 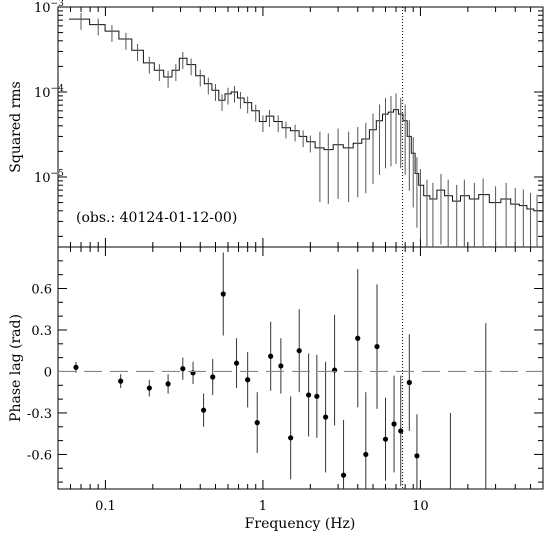 What do you see at coordinates (420, 506) in the screenshot?
I see `x-tick-label: 10` at bounding box center [420, 506].